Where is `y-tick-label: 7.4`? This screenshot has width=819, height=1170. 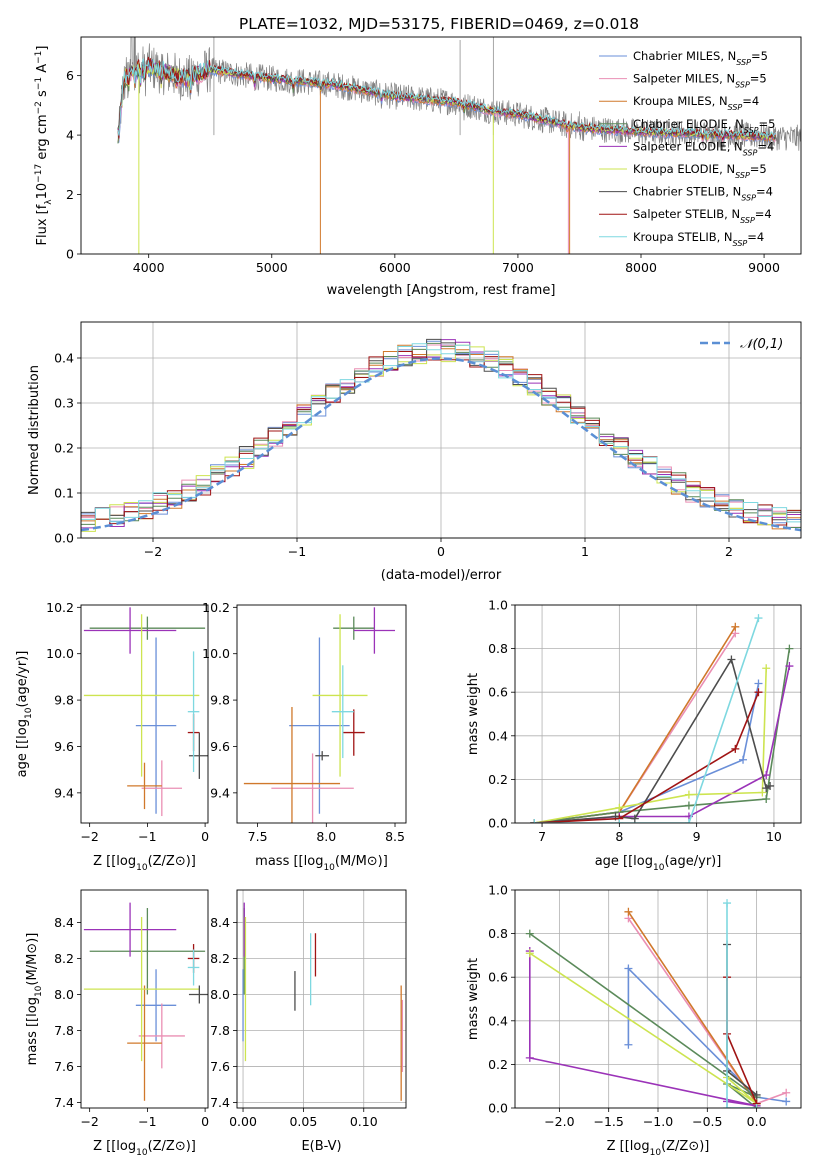 y-tick-label: 7.4 is located at coordinates (220, 1102).